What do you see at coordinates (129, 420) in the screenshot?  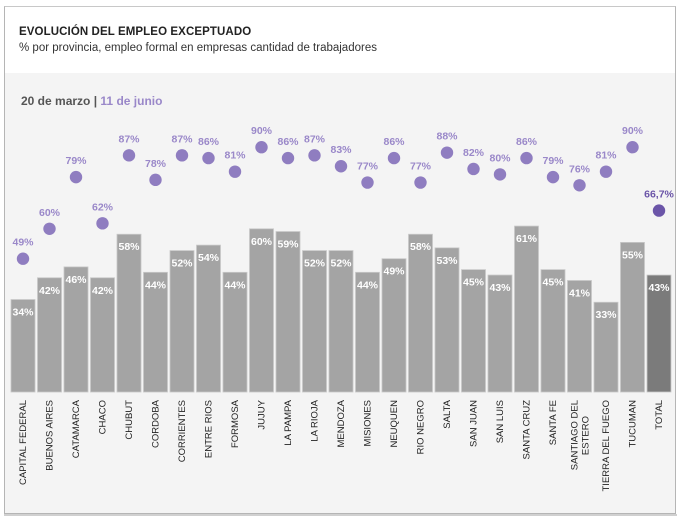 I see `category-label: CHUBUT` at bounding box center [129, 420].